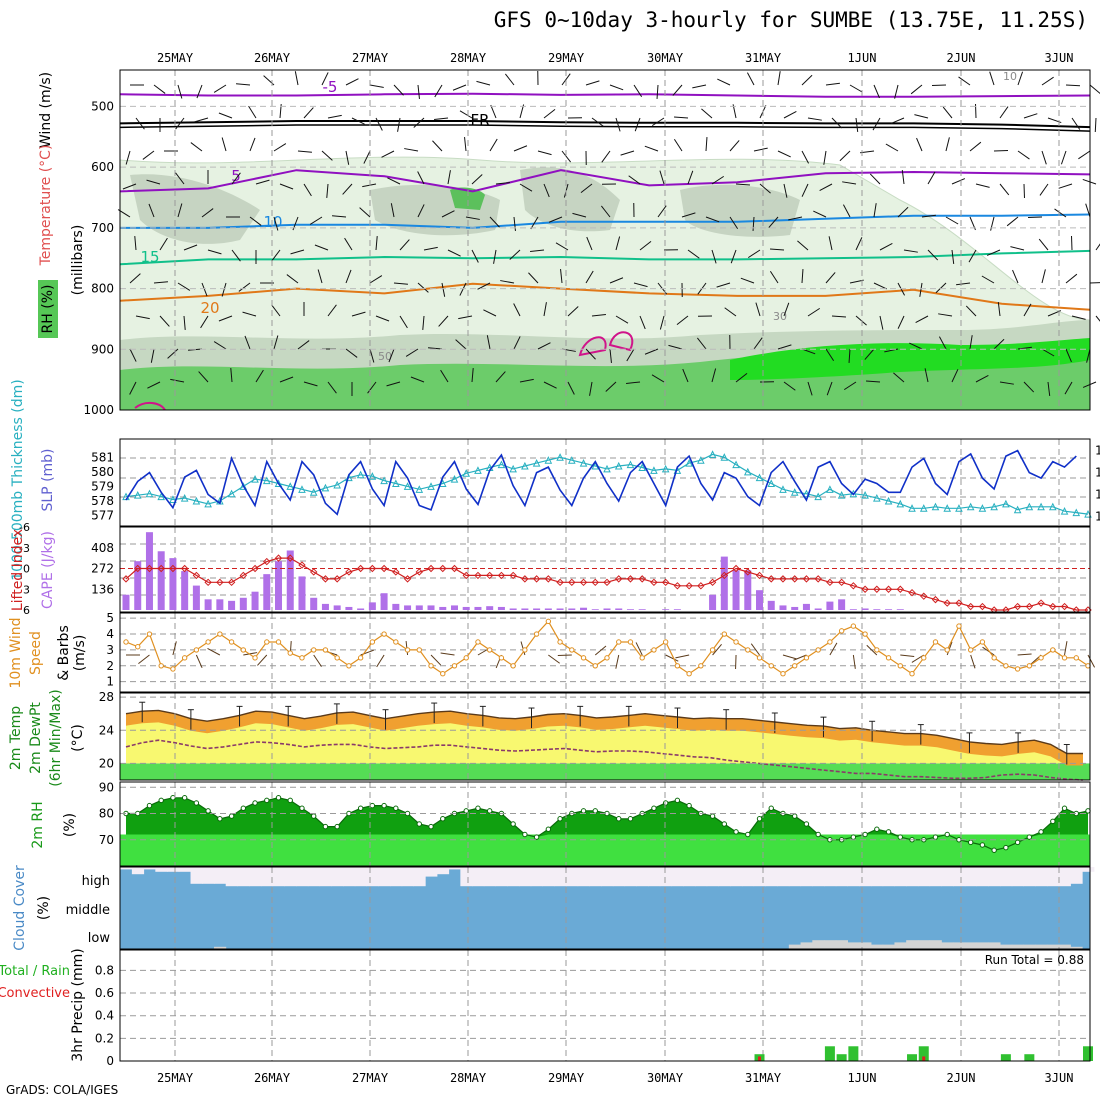 The image size is (1100, 1100). I want to click on date-tick-bottom: 30MAY, so click(665, 1078).